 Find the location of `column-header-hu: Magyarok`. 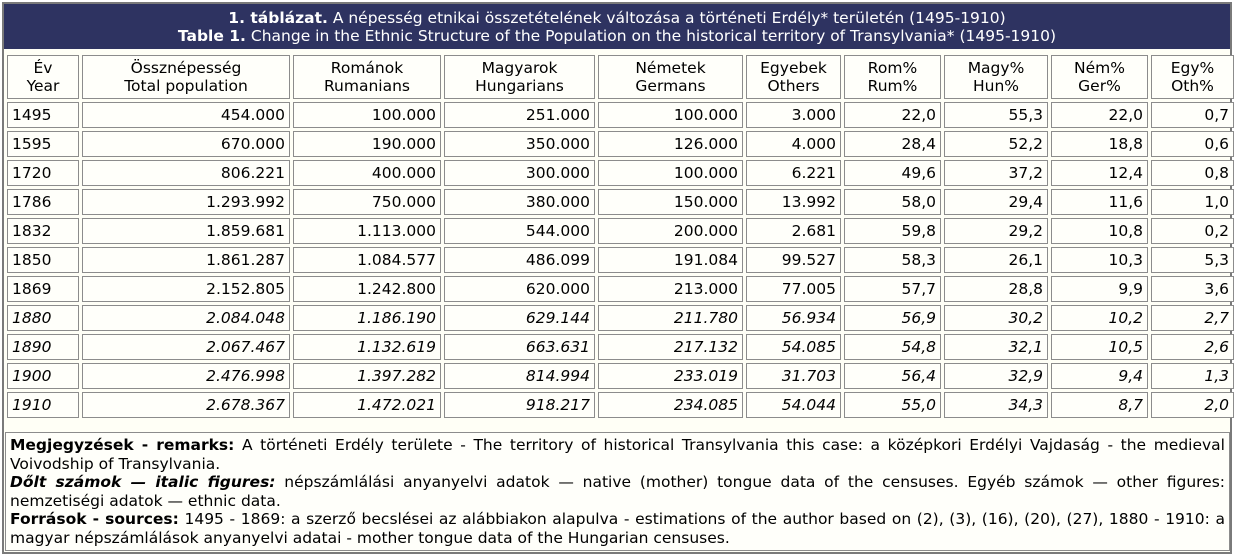

column-header-hu: Magyarok is located at coordinates (519, 68).